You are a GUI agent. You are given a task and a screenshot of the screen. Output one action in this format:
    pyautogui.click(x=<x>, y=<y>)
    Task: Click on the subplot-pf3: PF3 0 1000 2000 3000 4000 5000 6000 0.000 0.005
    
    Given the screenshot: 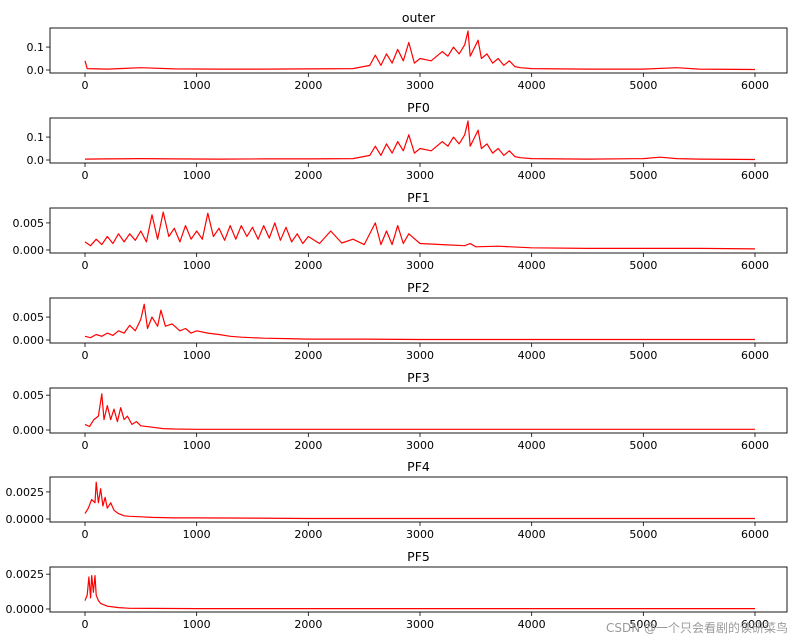 What is the action you would take?
    pyautogui.click(x=400, y=411)
    